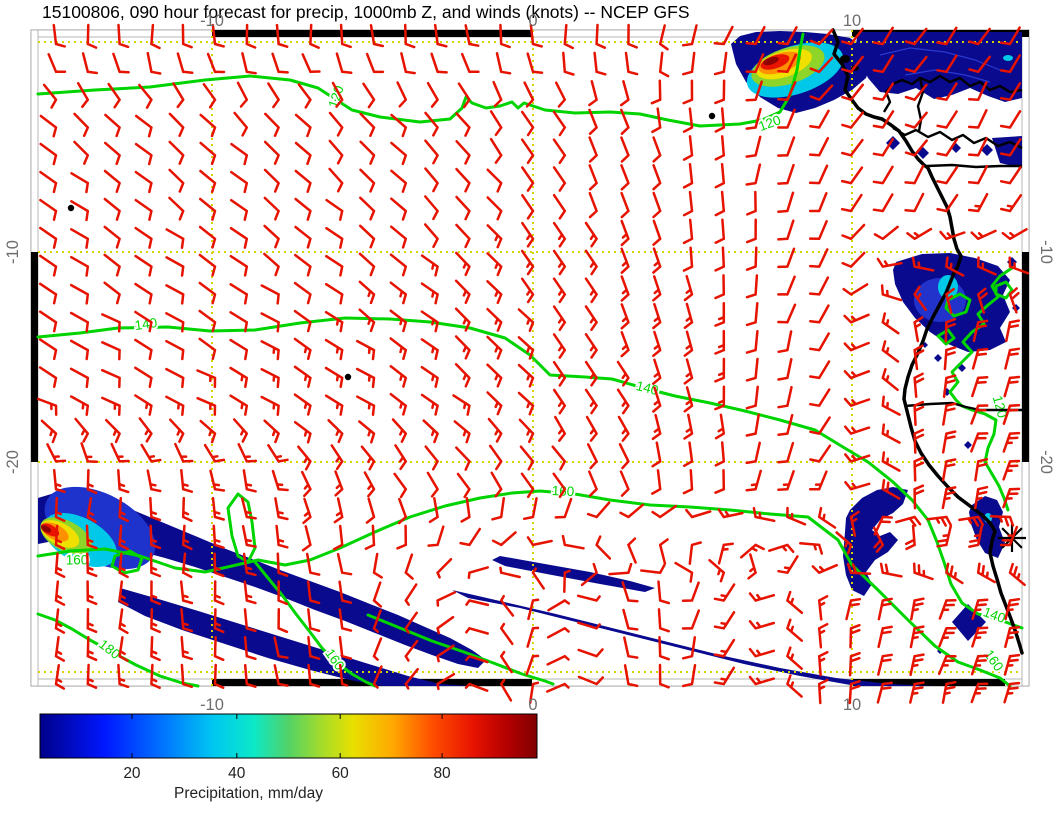 The height and width of the screenshot is (816, 1056). I want to click on lon-tick-bottom: 0, so click(532, 705).